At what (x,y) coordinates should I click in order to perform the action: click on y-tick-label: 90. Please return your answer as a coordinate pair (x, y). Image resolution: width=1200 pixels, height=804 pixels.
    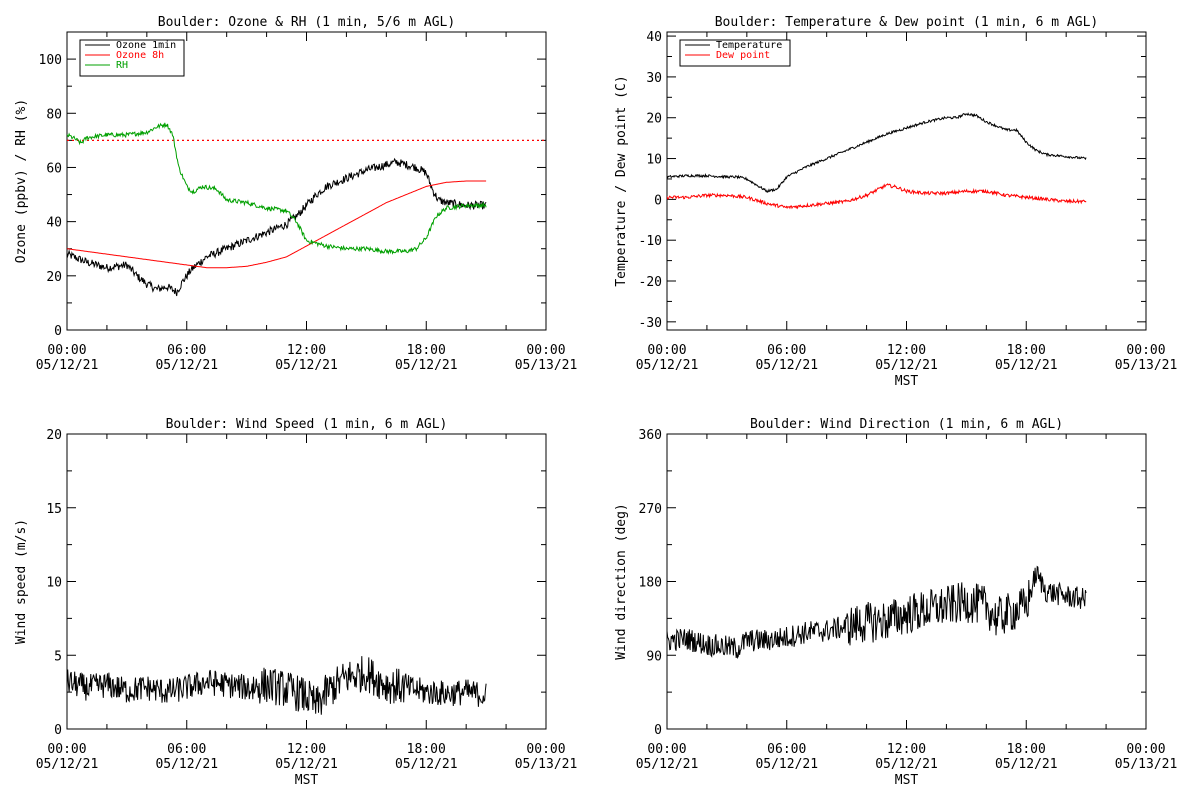
    Looking at the image, I should click on (654, 656).